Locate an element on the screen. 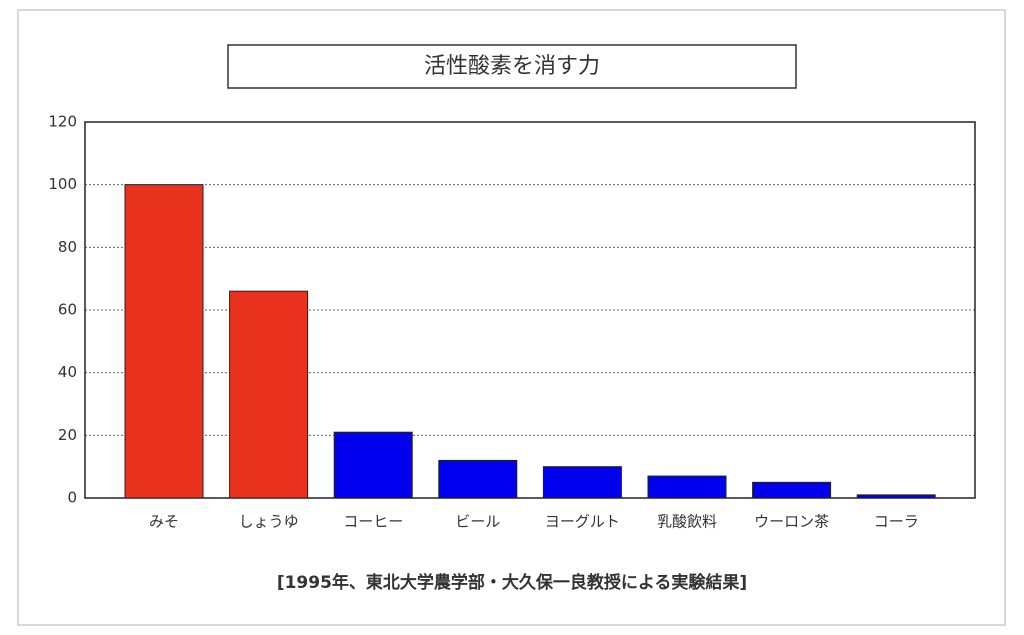  y-tick-label: 0 is located at coordinates (72, 498).